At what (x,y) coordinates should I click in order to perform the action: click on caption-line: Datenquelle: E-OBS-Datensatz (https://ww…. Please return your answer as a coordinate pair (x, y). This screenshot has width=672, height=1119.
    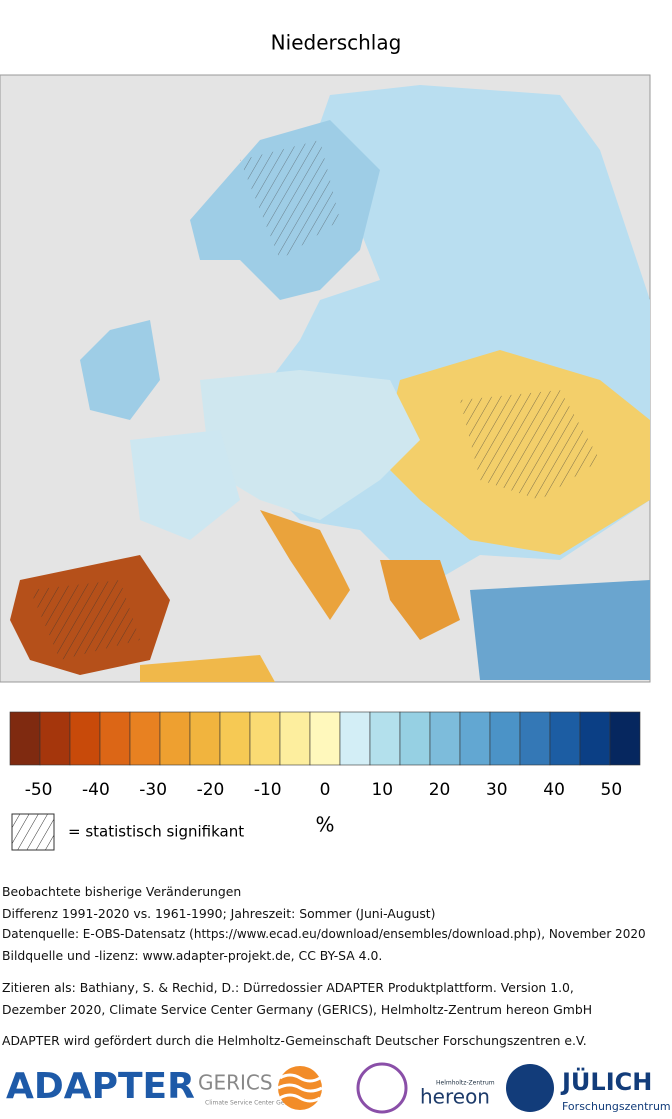
    Looking at the image, I should click on (324, 934).